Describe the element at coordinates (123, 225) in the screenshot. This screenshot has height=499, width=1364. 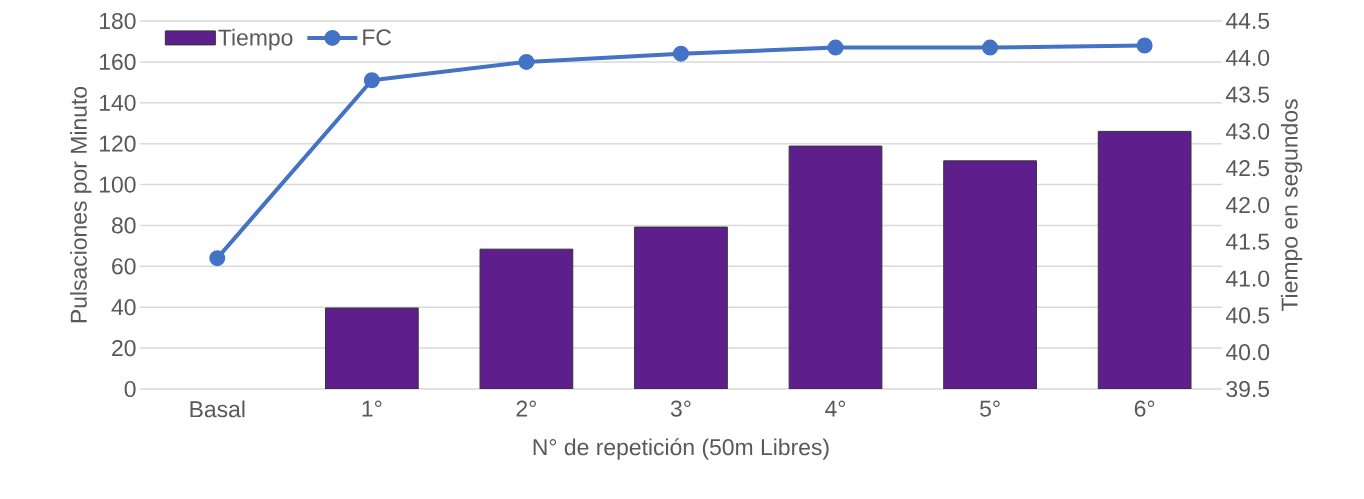
I see `y-tick-label: 80` at that location.